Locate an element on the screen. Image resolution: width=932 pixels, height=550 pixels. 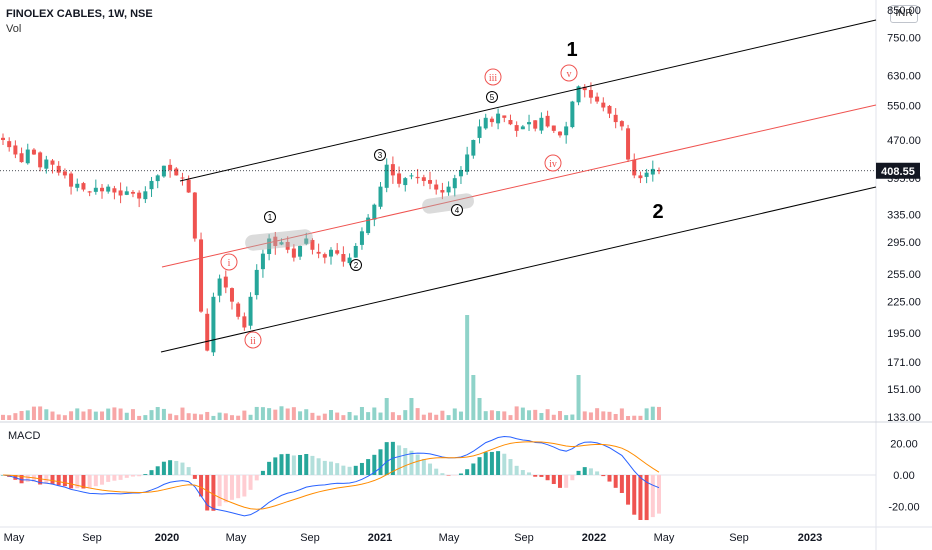
wave-label-minor: v is located at coordinates (569, 74).